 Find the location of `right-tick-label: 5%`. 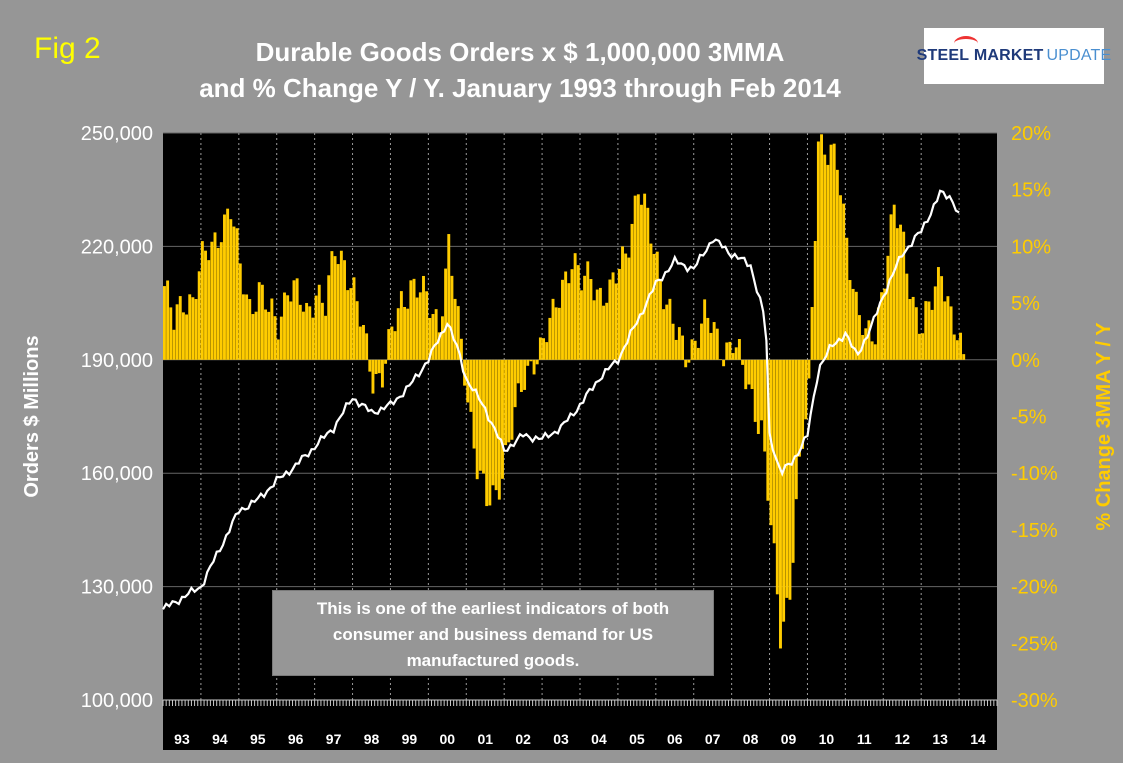

right-tick-label: 5% is located at coordinates (1025, 304).